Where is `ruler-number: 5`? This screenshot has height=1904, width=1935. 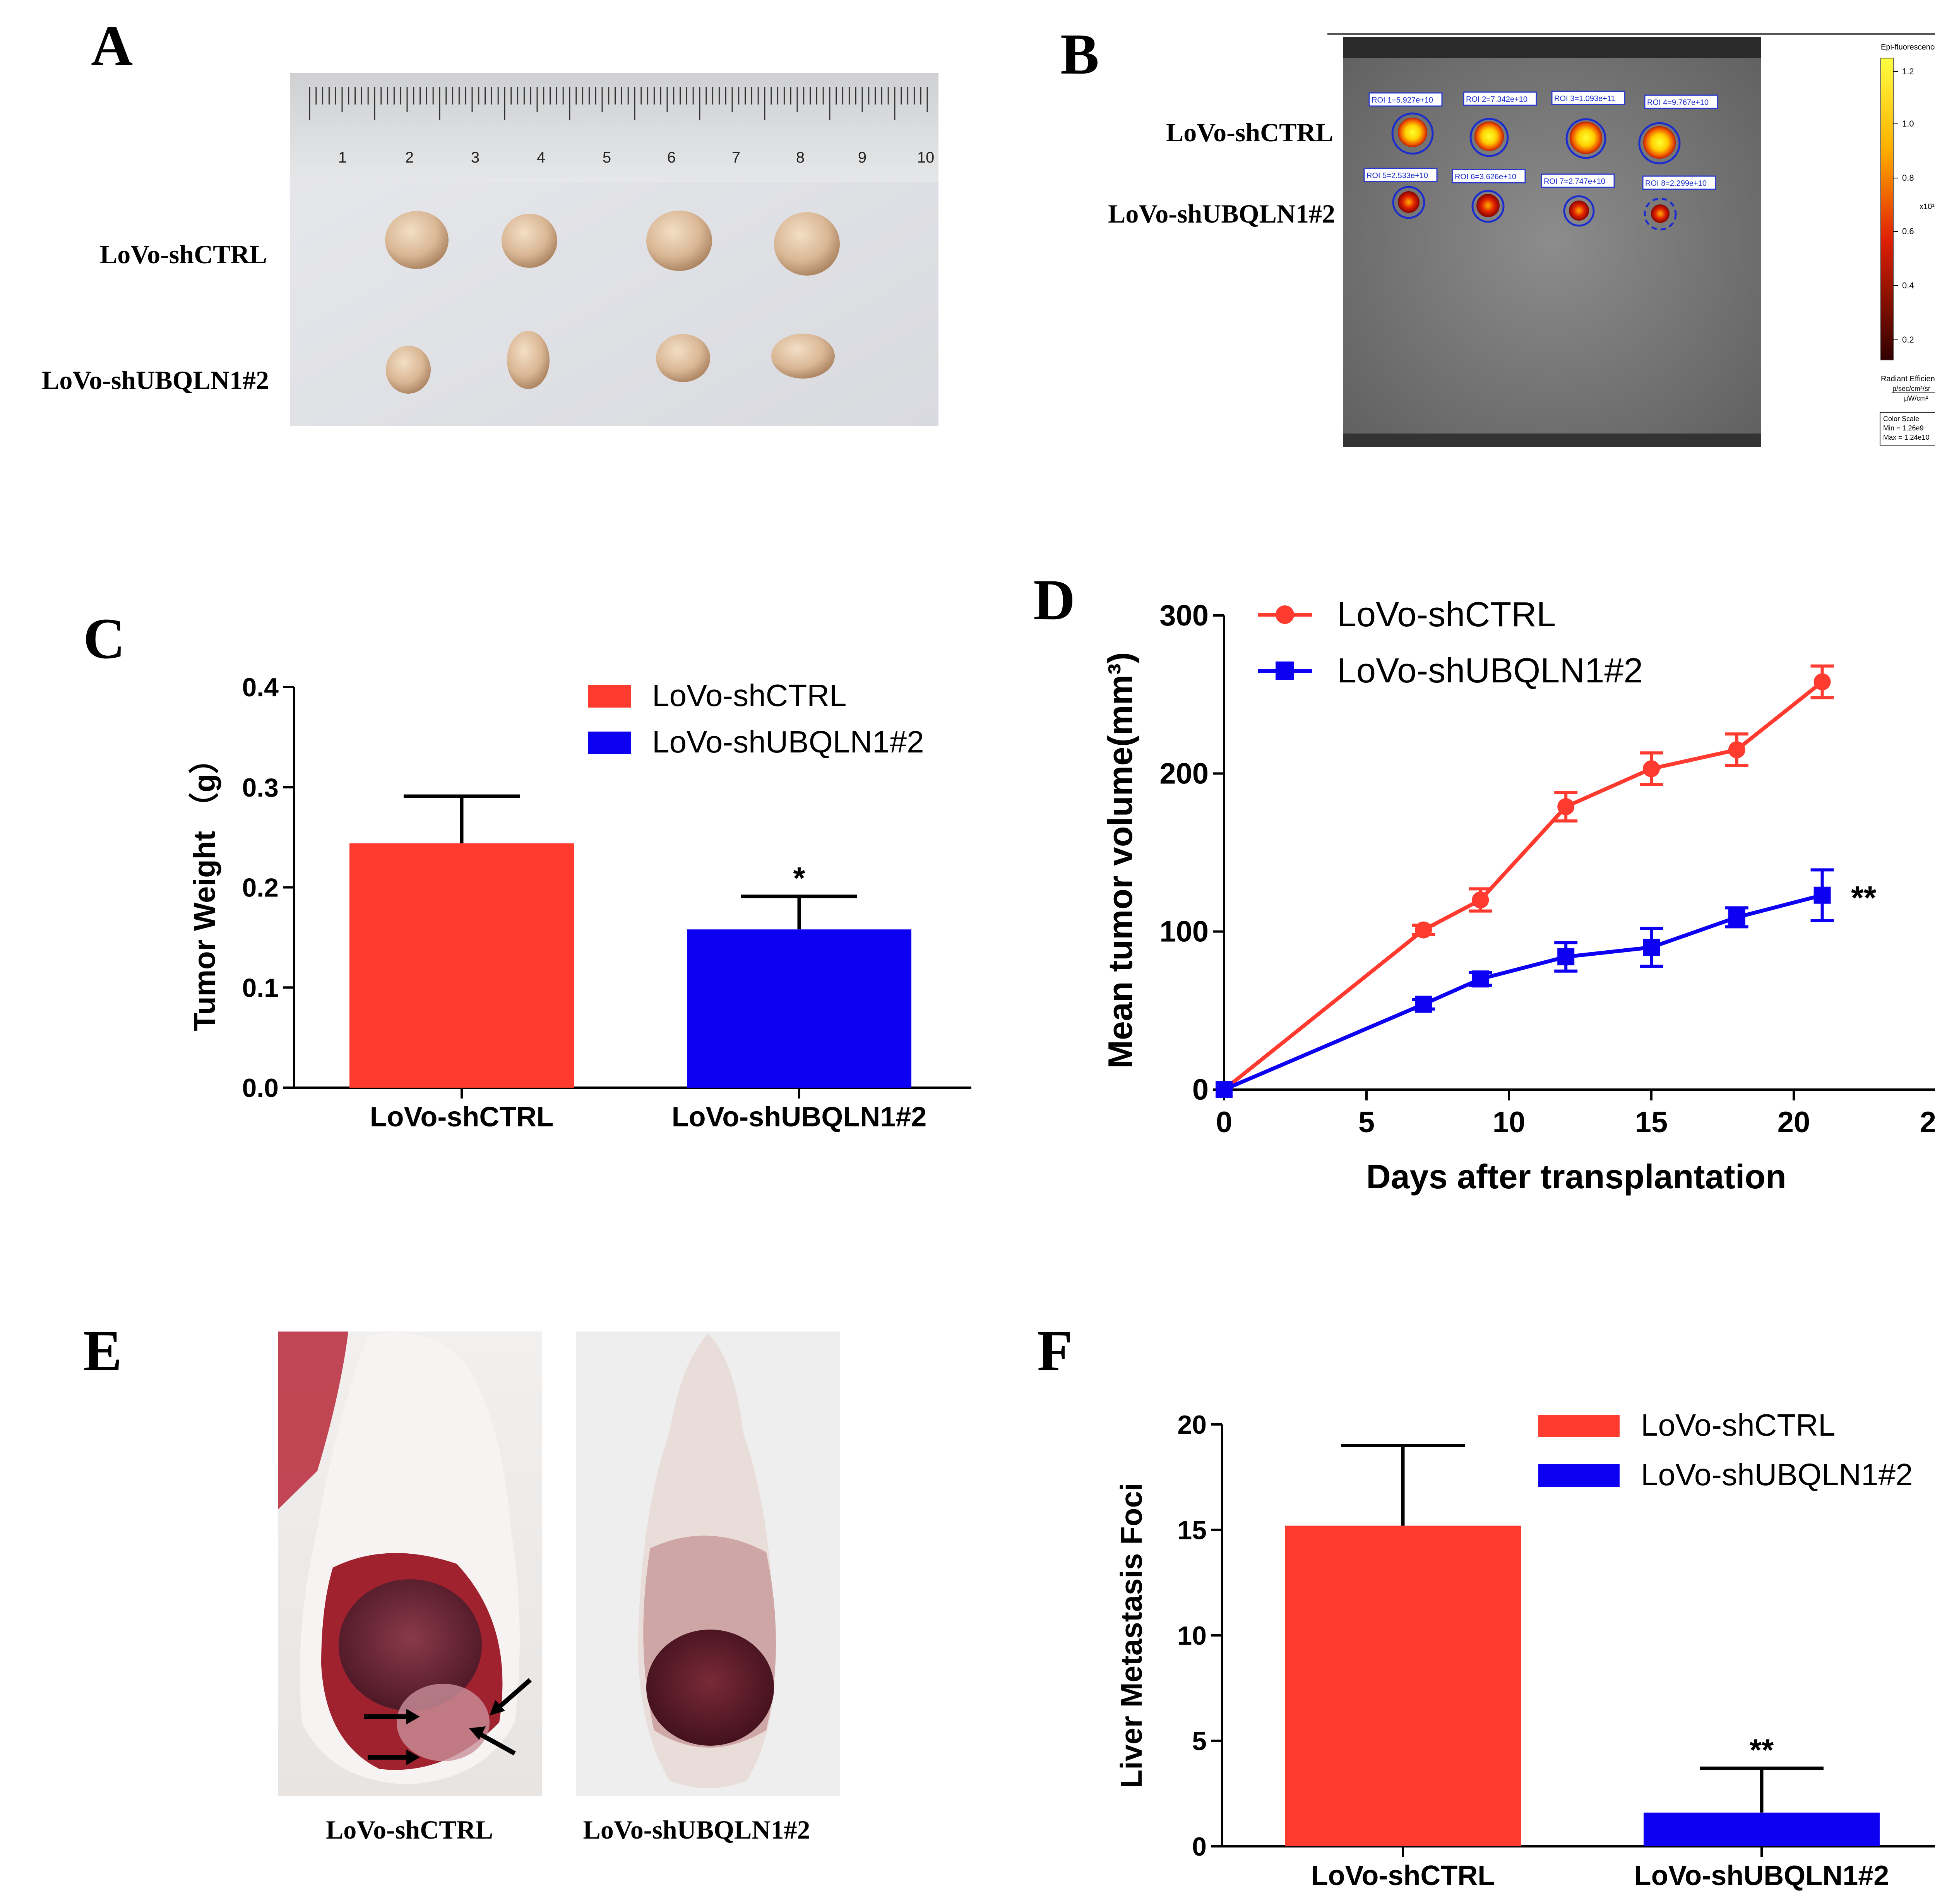
ruler-number: 5 is located at coordinates (607, 157).